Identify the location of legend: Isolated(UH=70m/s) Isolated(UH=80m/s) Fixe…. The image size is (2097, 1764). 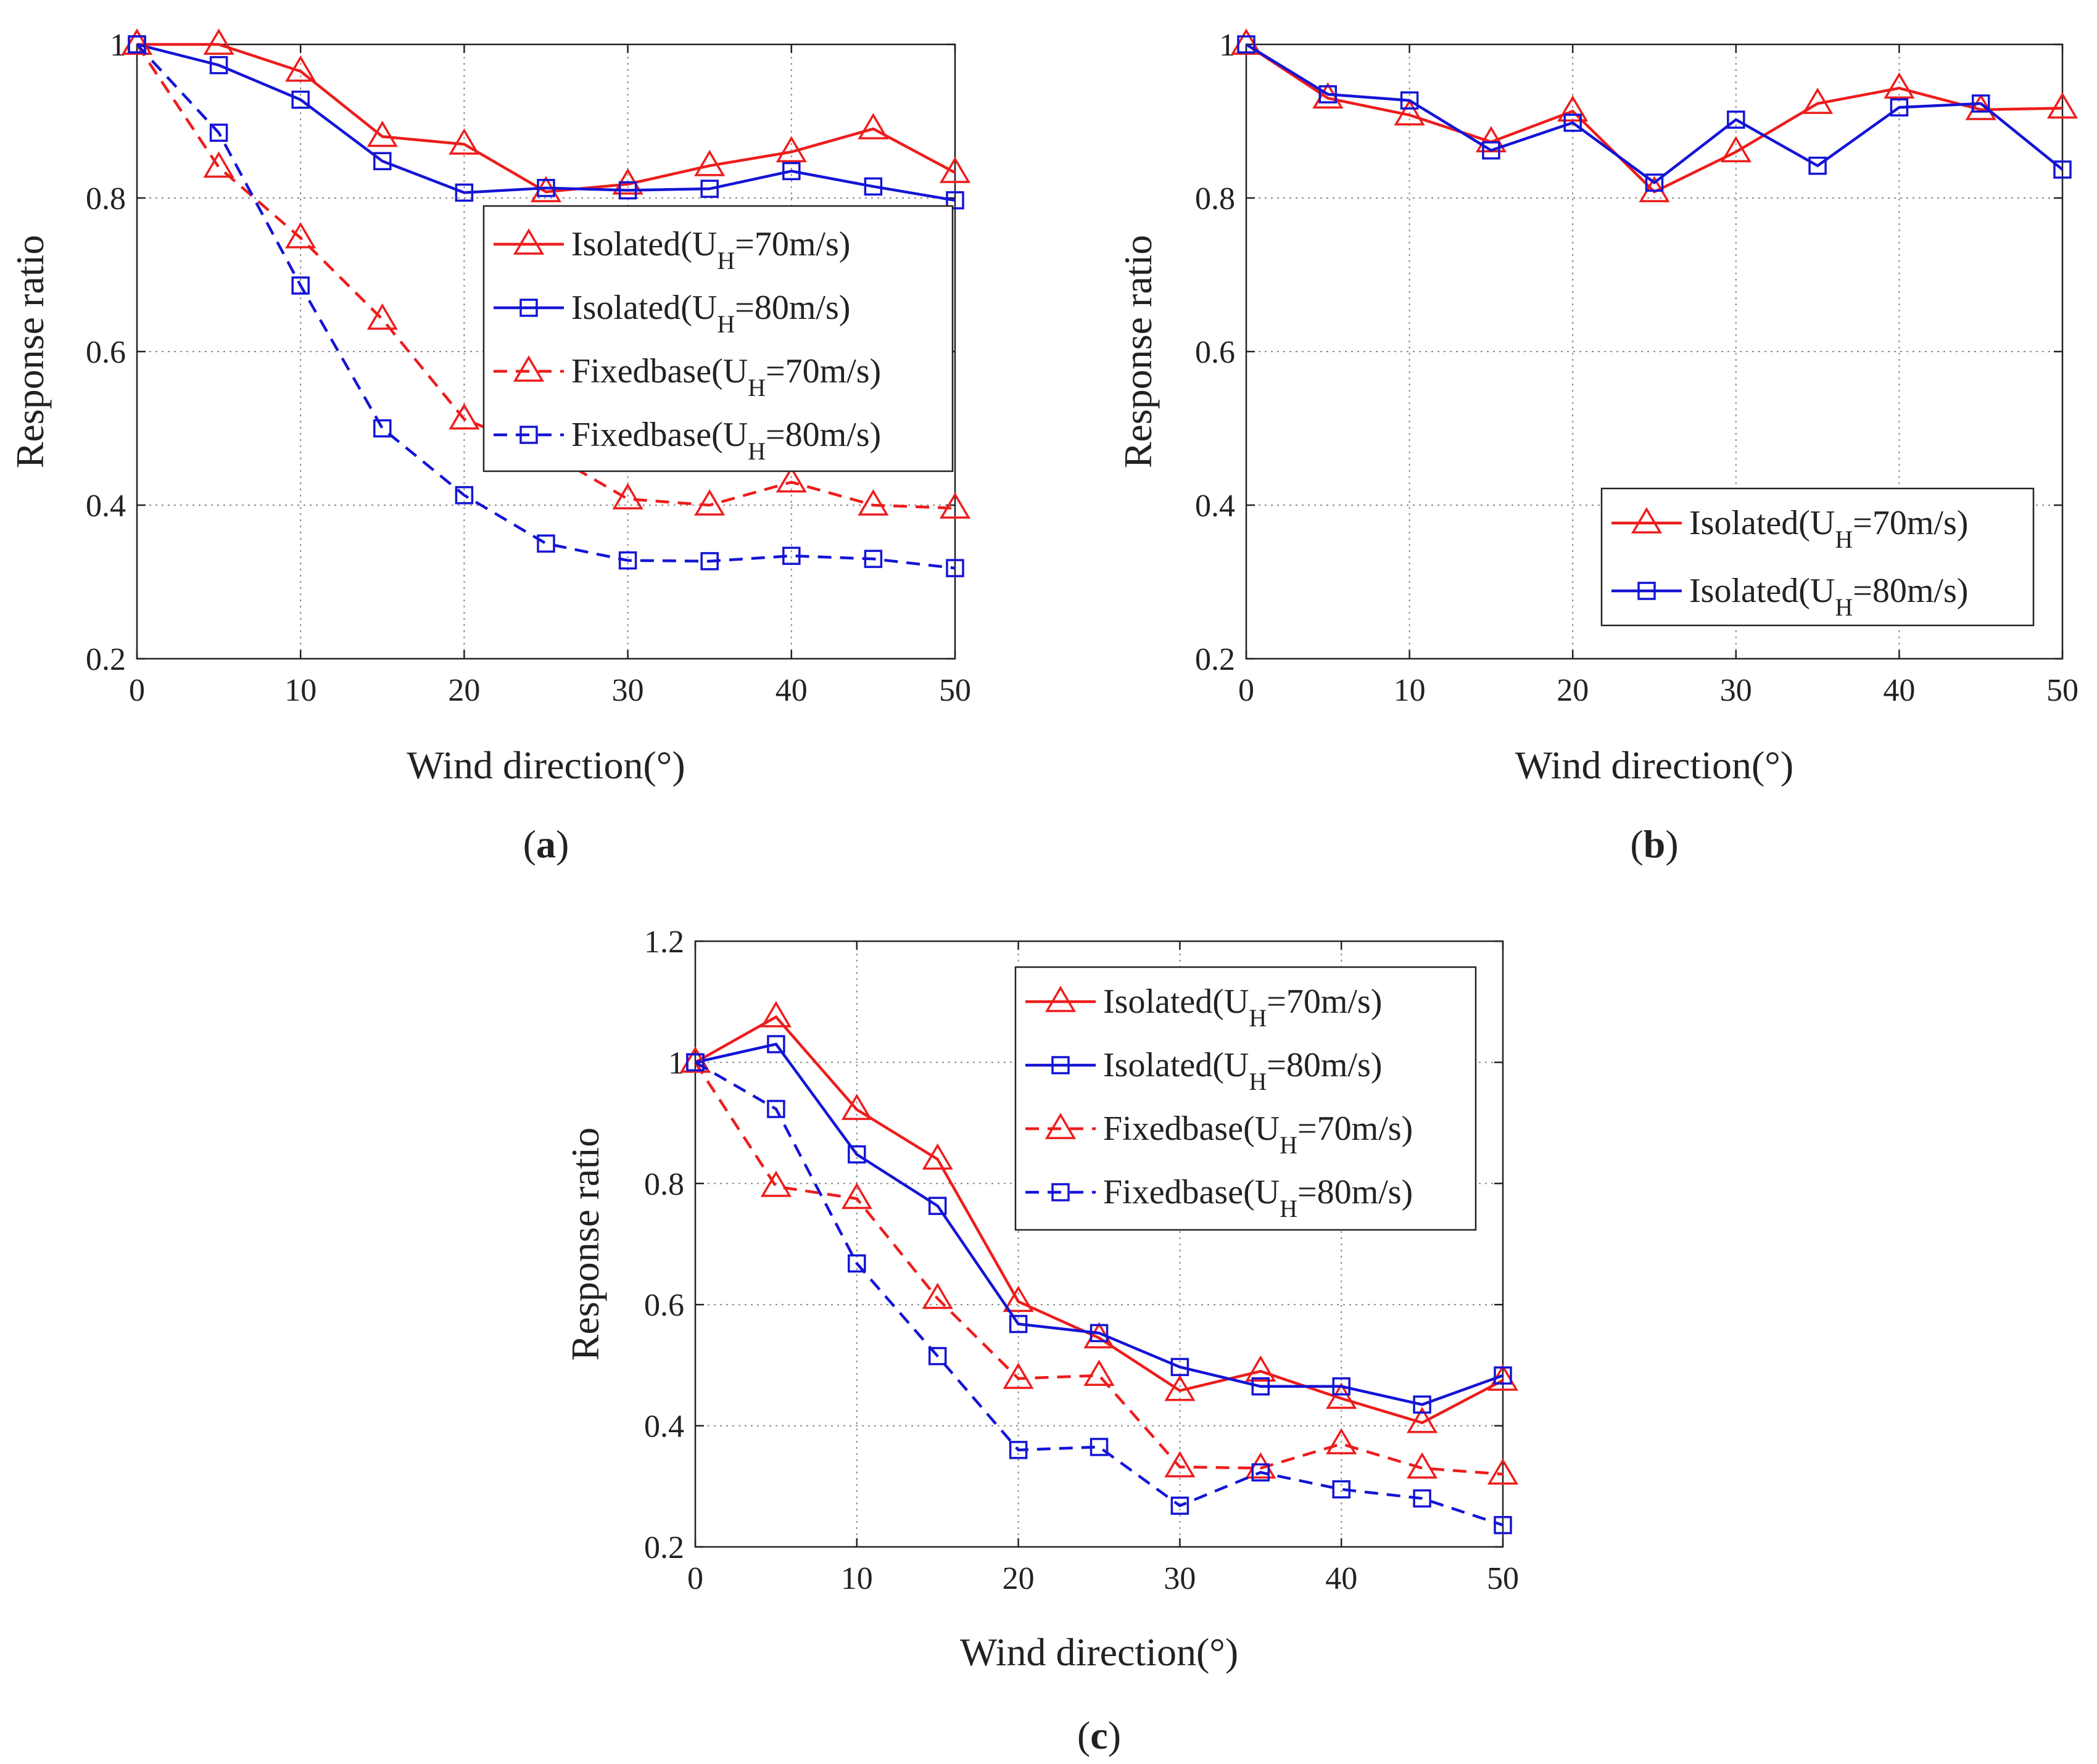
(1245, 1098).